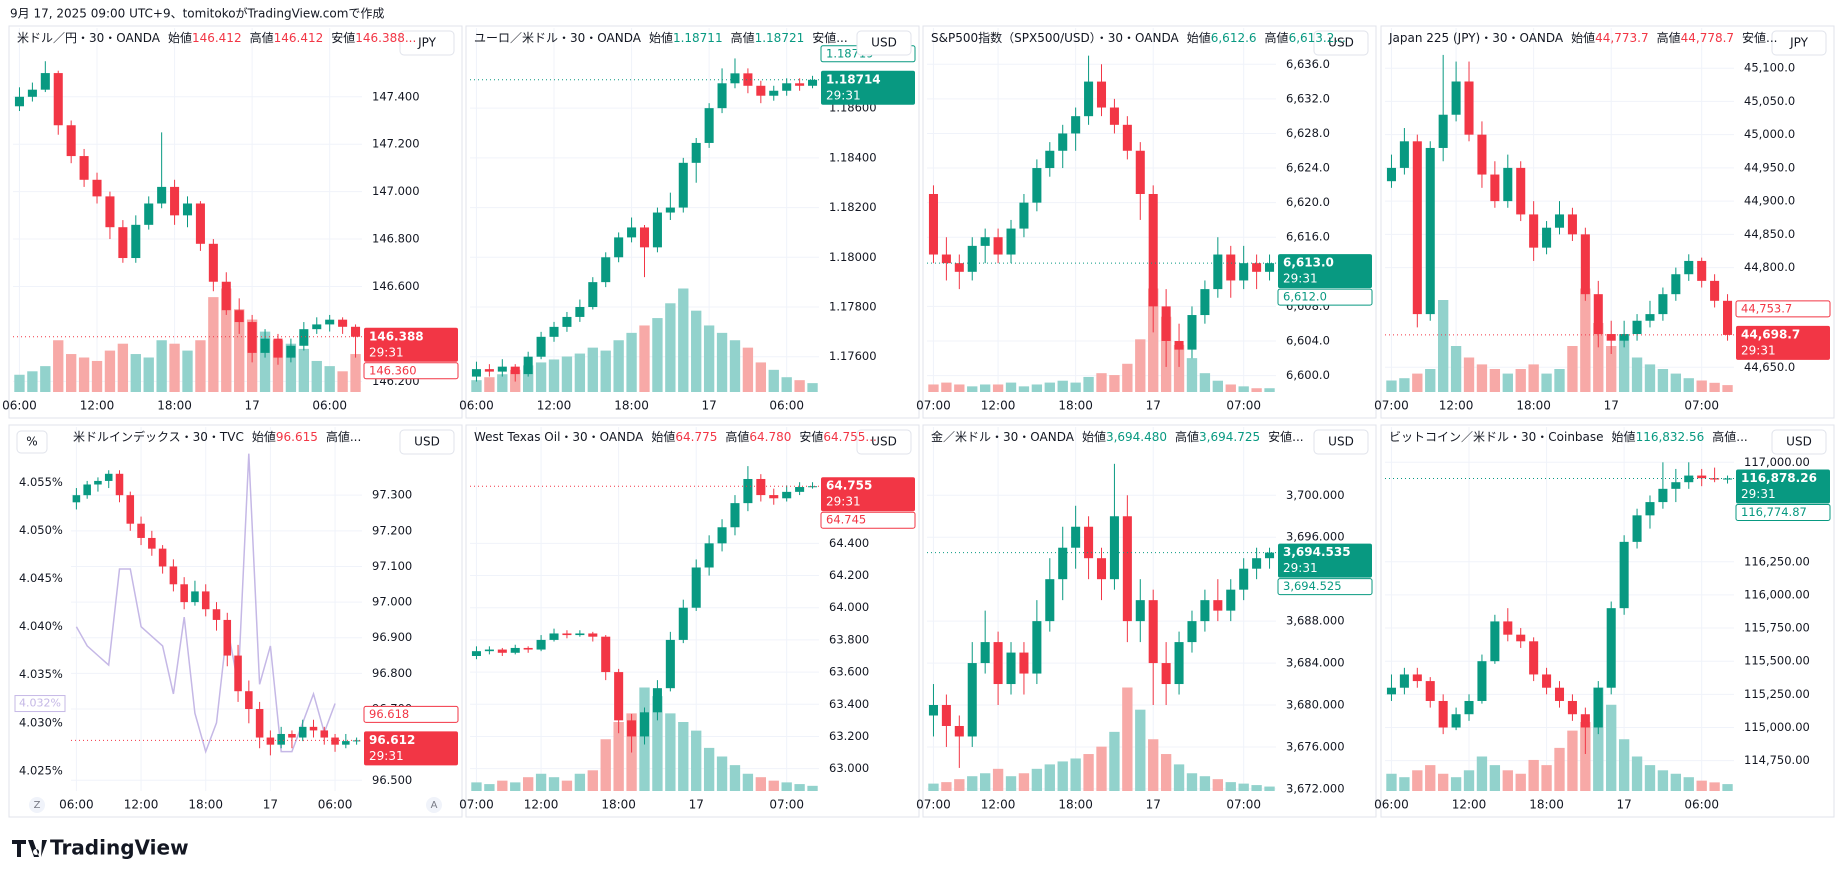  I want to click on legend-value: 44,773.7, so click(1621, 38).